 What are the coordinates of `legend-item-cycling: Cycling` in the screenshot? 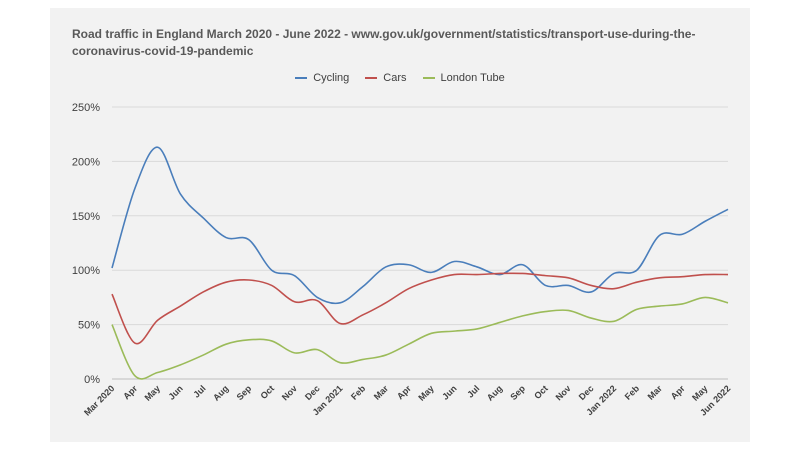 It's located at (322, 78).